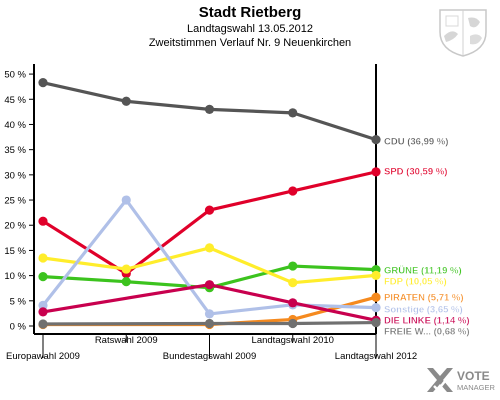 Image resolution: width=500 pixels, height=400 pixels. Describe the element at coordinates (126, 340) in the screenshot. I see `x-tick-label: Ratswahl 2009` at that location.